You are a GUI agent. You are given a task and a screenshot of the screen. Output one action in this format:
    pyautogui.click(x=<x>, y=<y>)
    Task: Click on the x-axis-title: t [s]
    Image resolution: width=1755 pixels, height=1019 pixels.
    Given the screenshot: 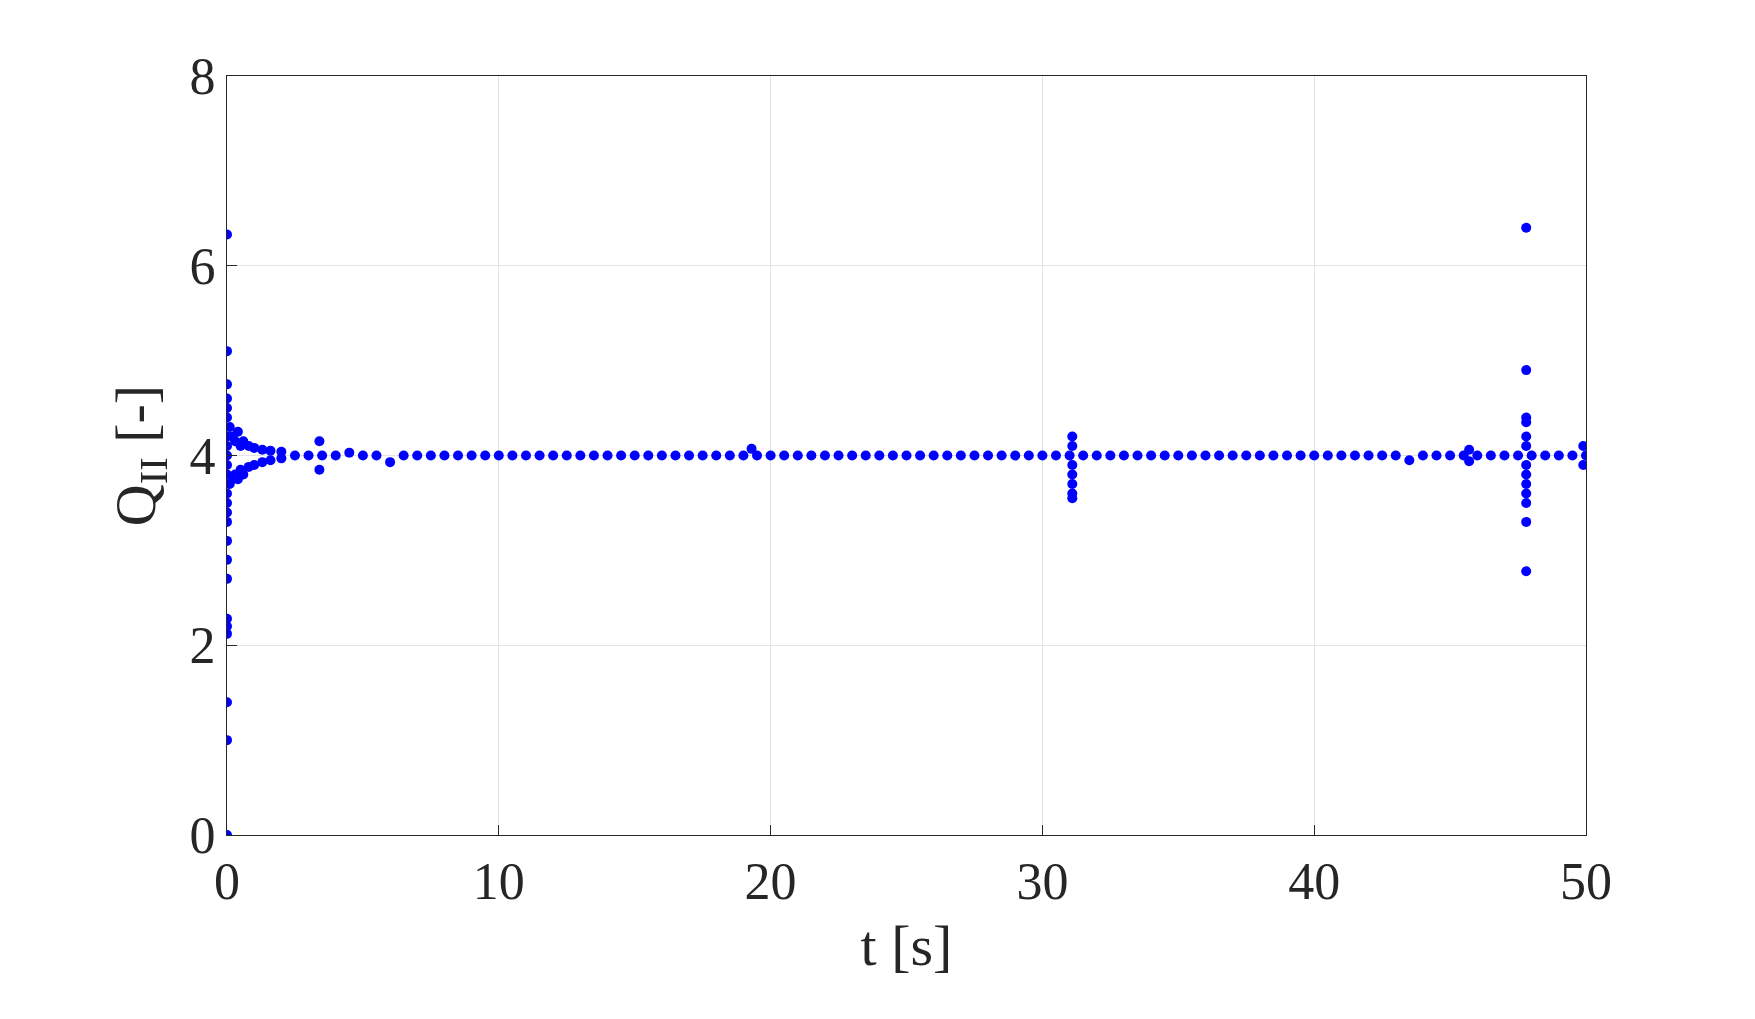 What is the action you would take?
    pyautogui.click(x=906, y=945)
    